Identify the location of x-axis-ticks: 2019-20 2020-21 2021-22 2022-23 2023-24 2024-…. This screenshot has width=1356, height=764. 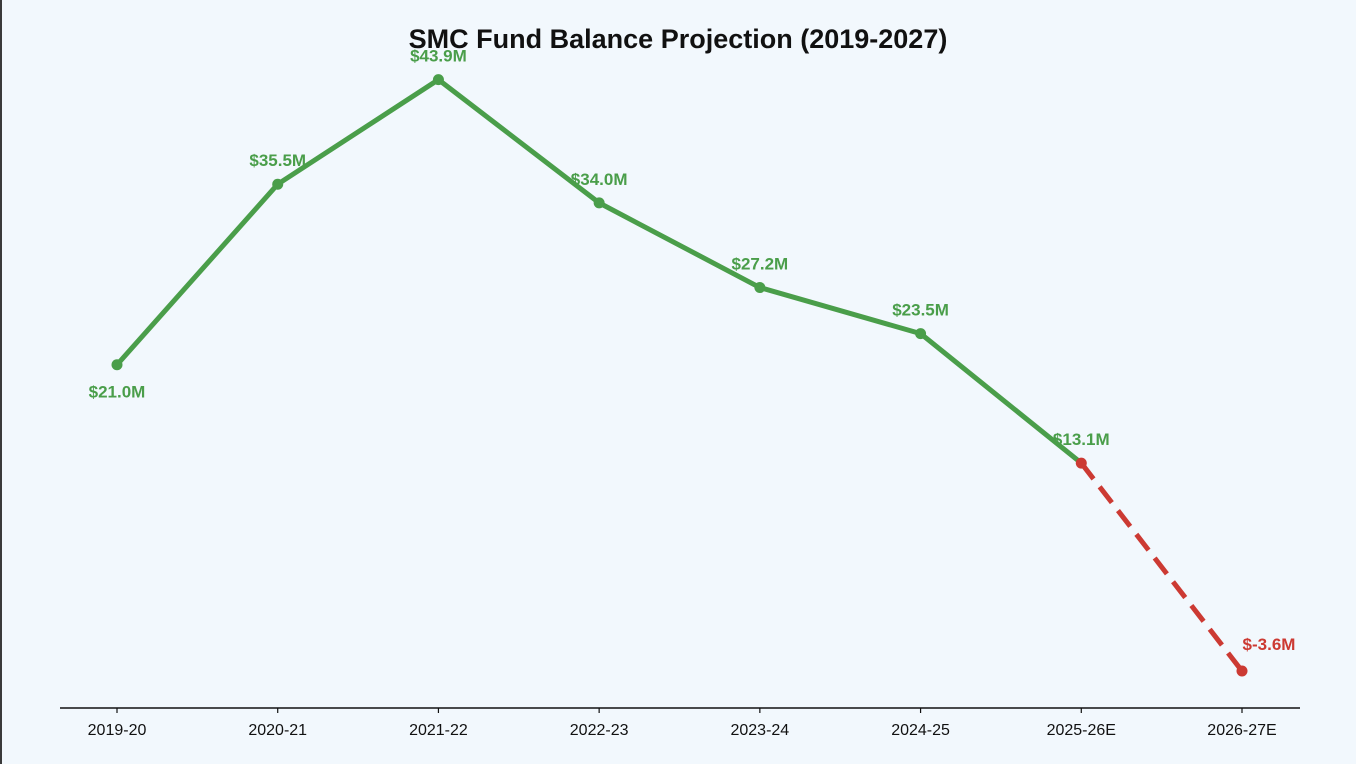
(682, 723).